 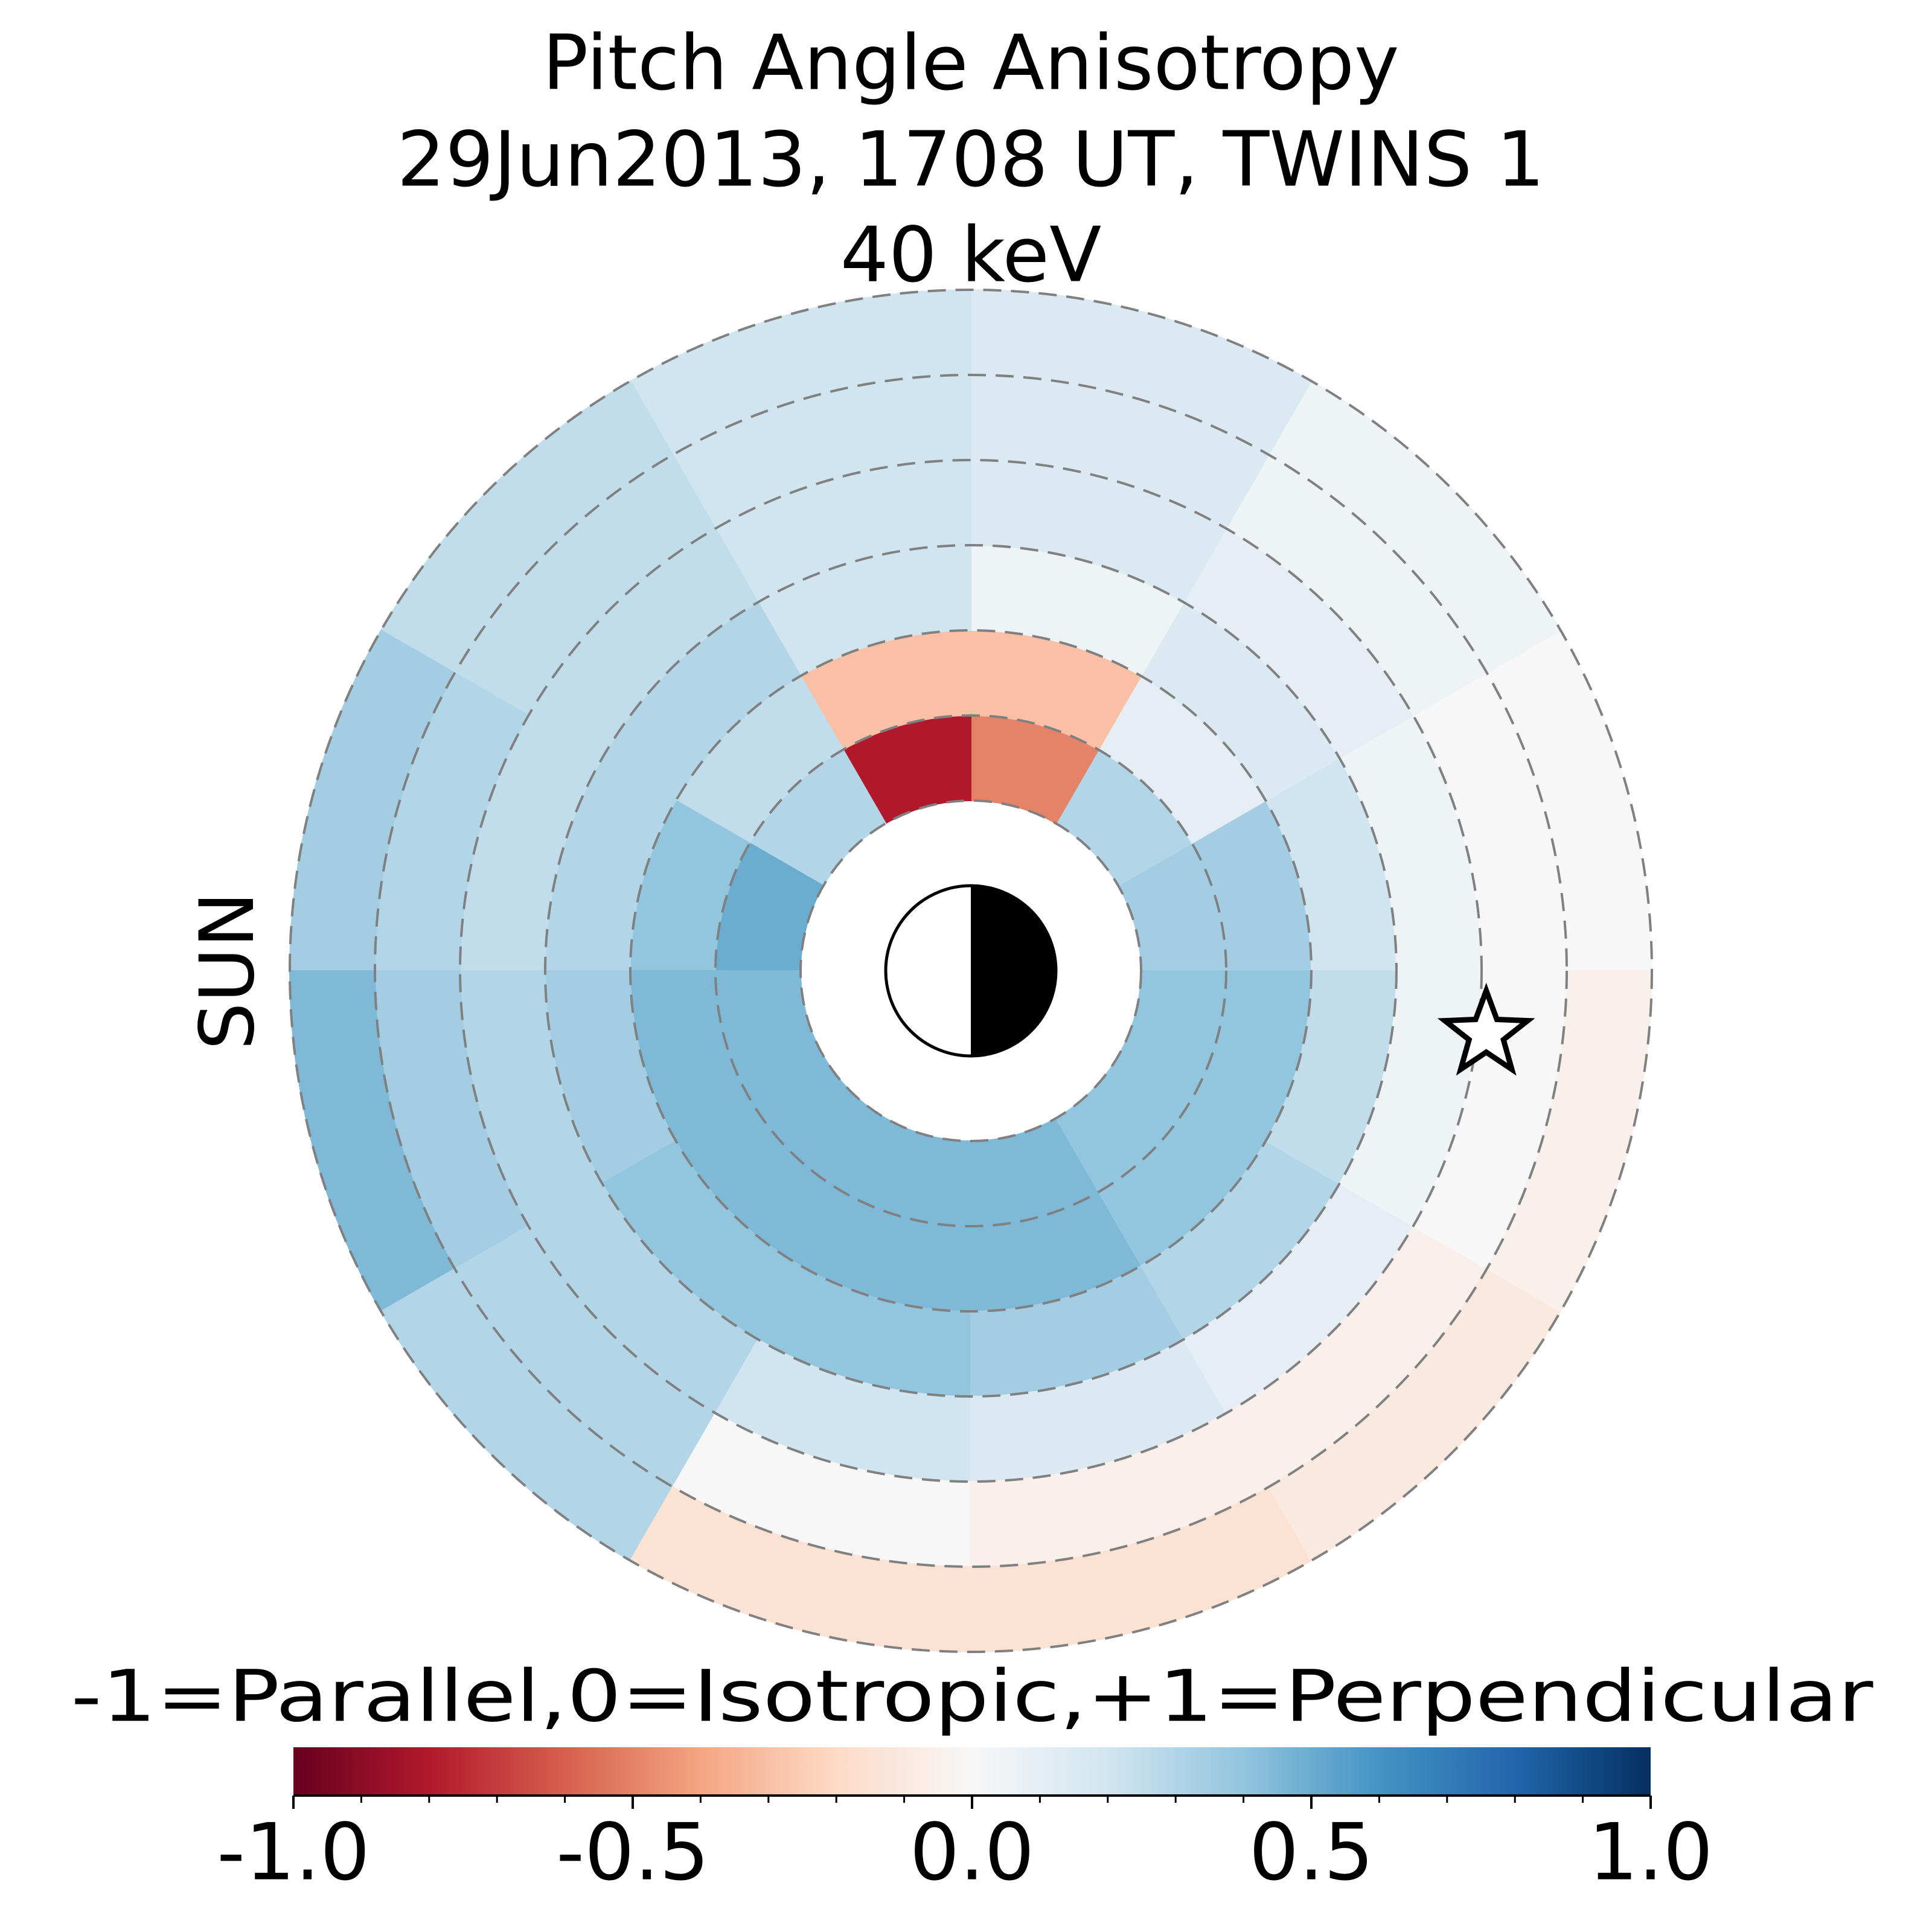 I want to click on colorbar-tick-label: 0.0, so click(x=973, y=1852).